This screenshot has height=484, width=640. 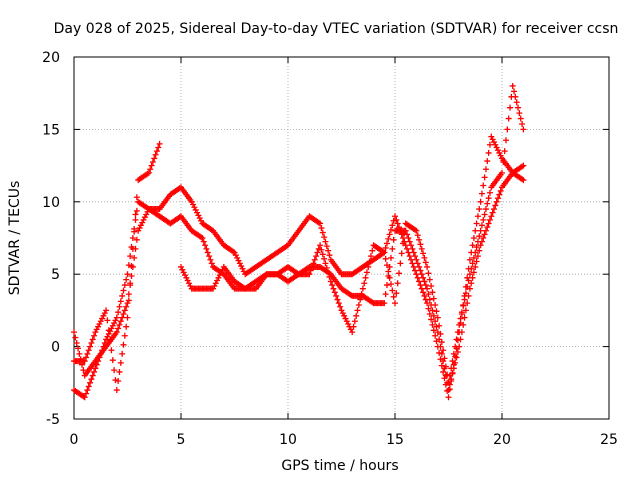 I want to click on x-tick-label: 20, so click(x=502, y=440).